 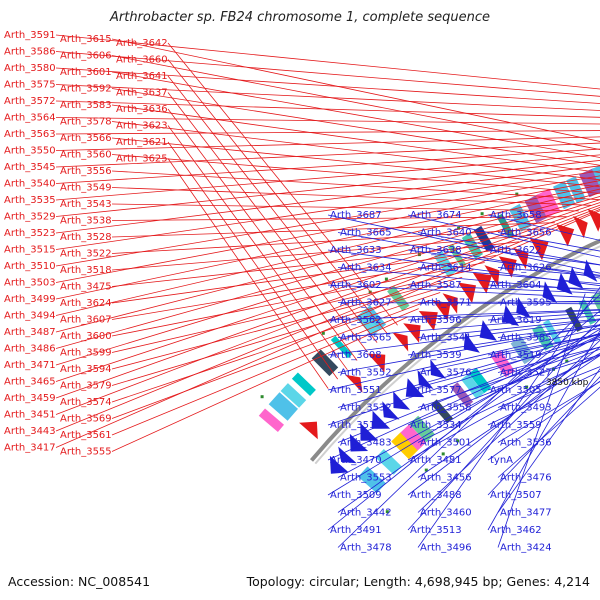 I want to click on gene-label-forward: Arth_3606, so click(x=86, y=56).